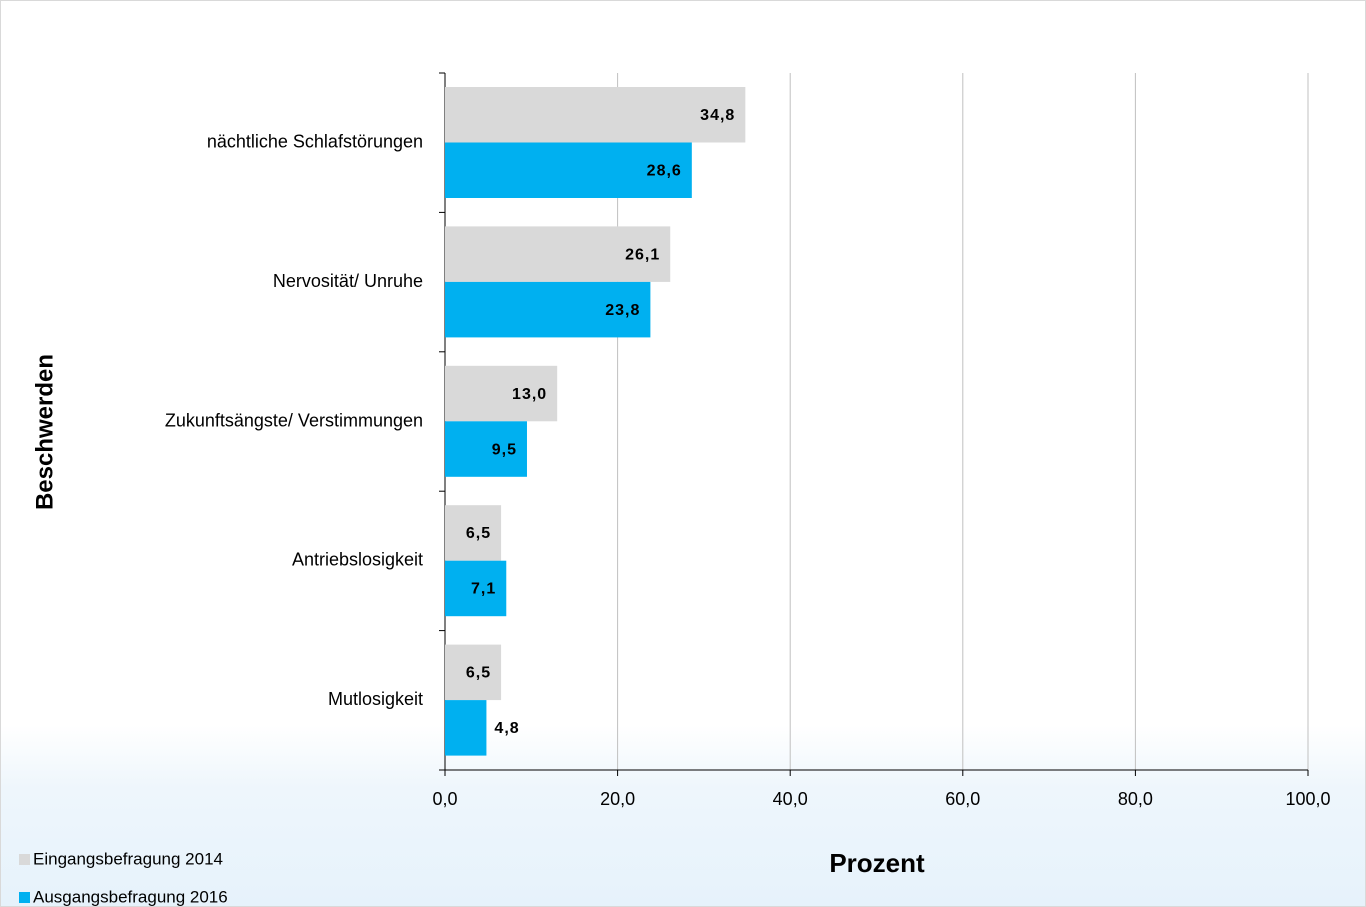  I want to click on data-label: 9,5, so click(504, 449).